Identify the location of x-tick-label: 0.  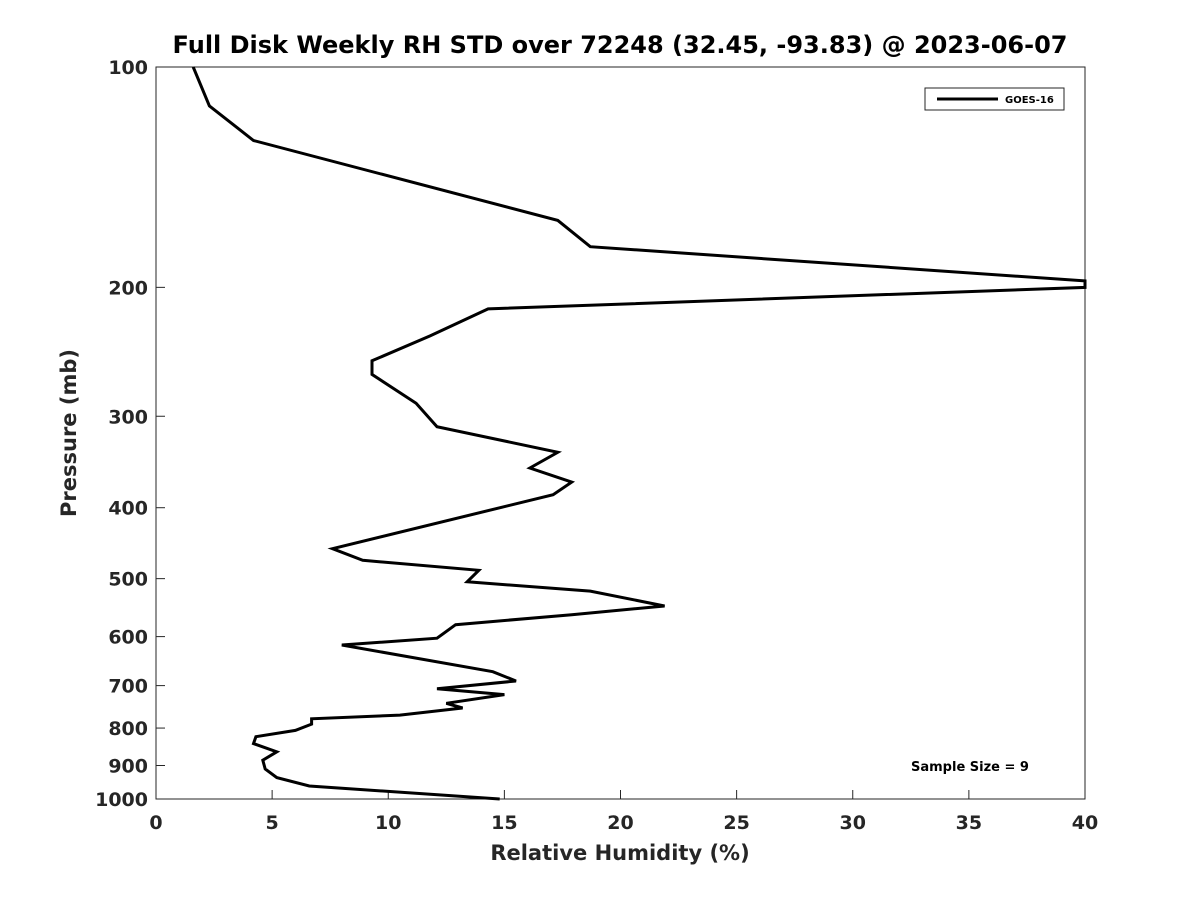
(155, 823).